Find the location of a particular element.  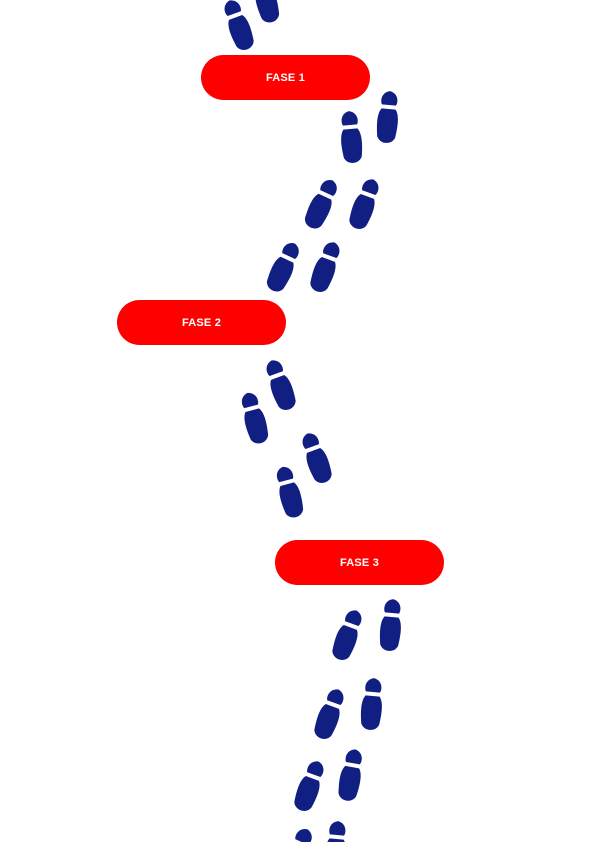

phase-3-pill: FASE 3 is located at coordinates (359, 562).